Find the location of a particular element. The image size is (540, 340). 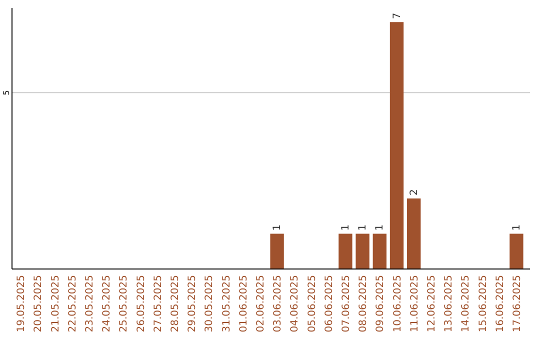

data-label: 2 is located at coordinates (414, 192).